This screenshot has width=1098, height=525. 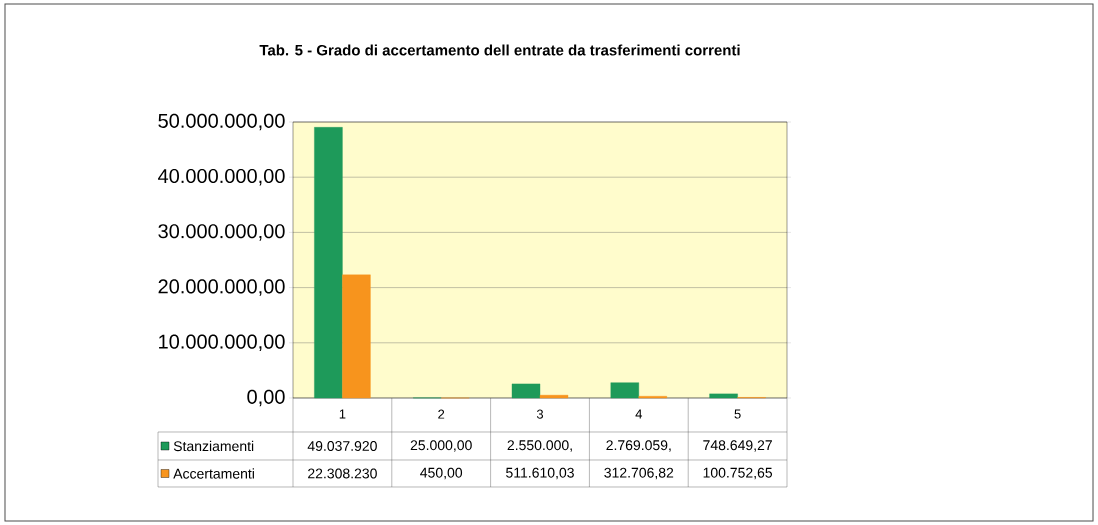 I want to click on data-label: 22.308.230, so click(x=342, y=473).